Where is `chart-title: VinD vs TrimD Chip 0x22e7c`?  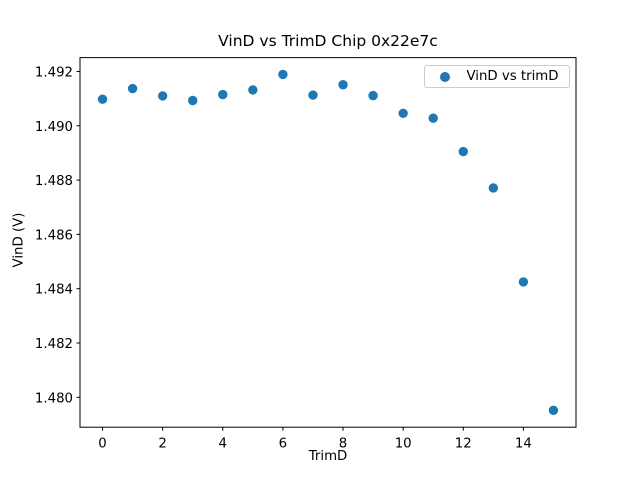 chart-title: VinD vs TrimD Chip 0x22e7c is located at coordinates (328, 41).